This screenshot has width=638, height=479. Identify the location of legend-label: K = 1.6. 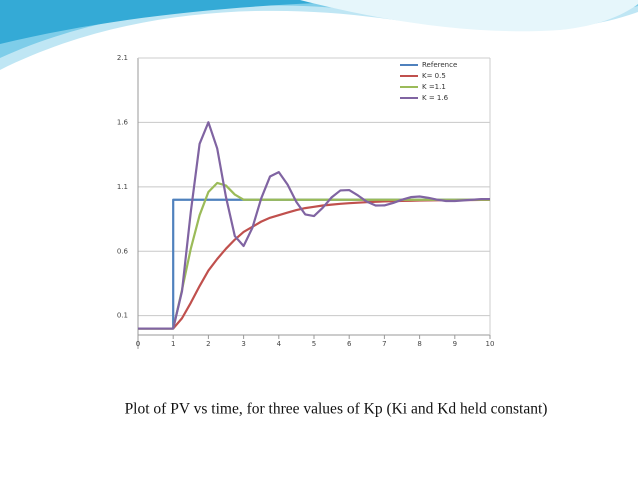
(435, 98).